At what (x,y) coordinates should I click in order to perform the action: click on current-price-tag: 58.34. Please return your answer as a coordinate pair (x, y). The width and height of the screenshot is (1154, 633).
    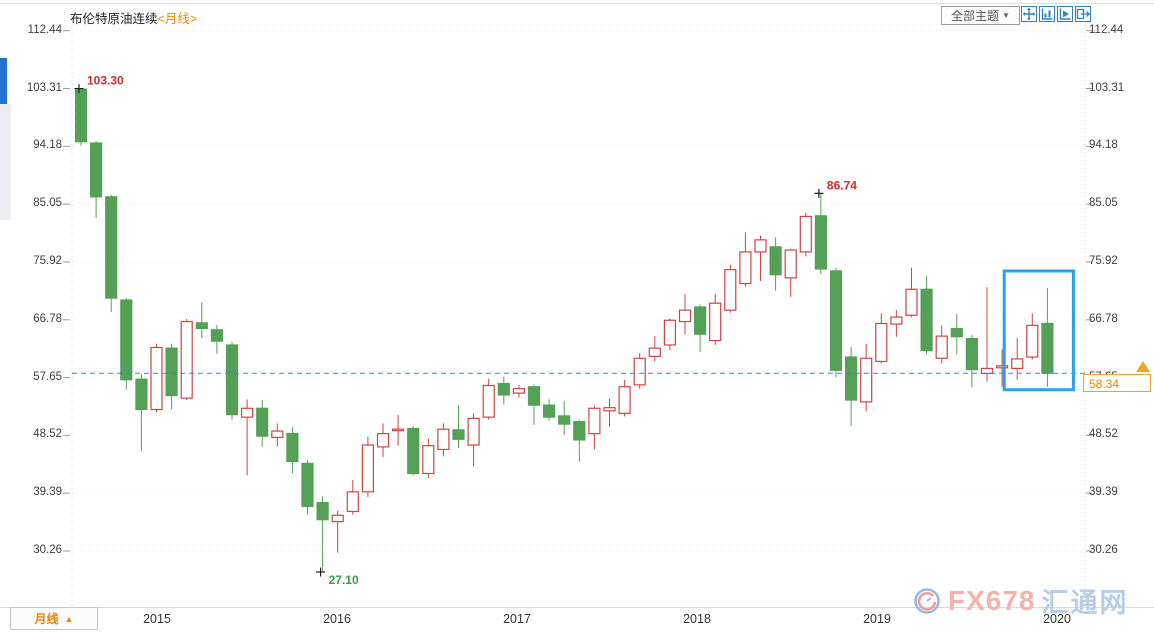
    Looking at the image, I should click on (1117, 383).